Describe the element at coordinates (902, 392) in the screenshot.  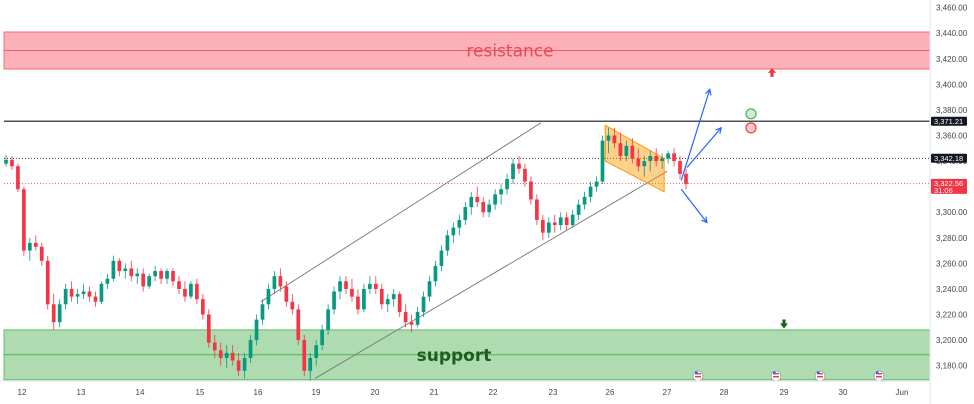
I see `x-tick-label: Jun` at that location.